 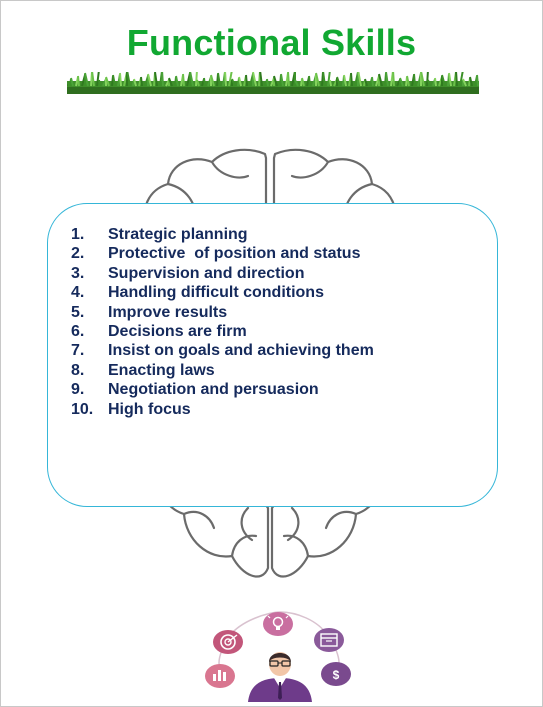 I want to click on target-icon, so click(x=228, y=642).